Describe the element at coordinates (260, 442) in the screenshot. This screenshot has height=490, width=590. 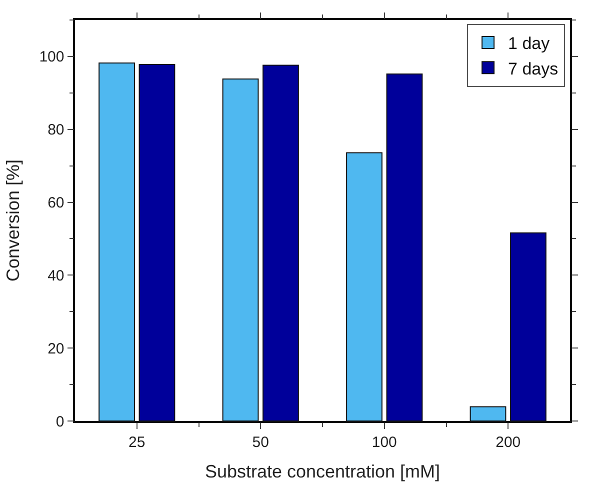
I see `x-tick-label: 50` at that location.